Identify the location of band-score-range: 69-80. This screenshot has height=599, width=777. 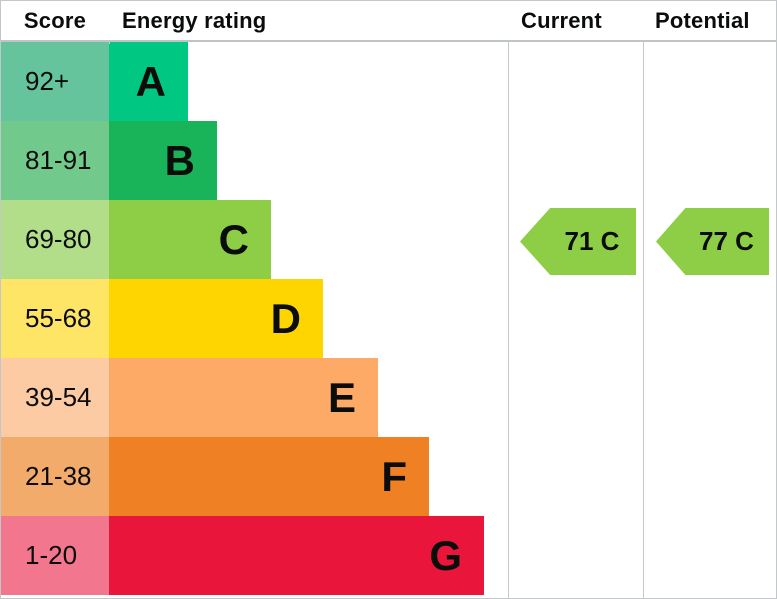
(55, 239).